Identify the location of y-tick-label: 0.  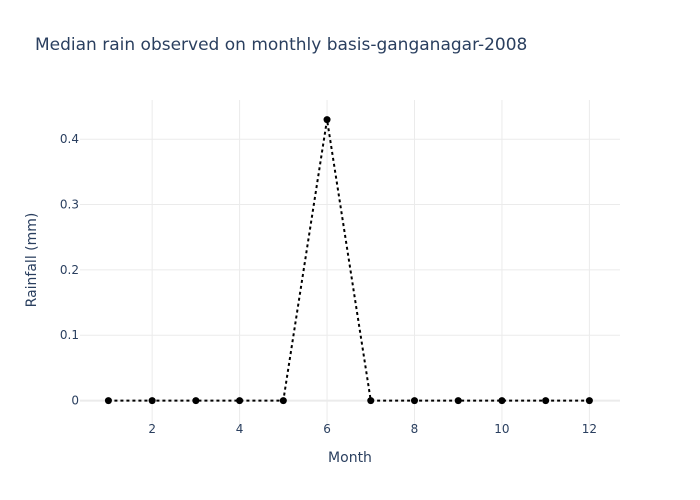
(75, 401).